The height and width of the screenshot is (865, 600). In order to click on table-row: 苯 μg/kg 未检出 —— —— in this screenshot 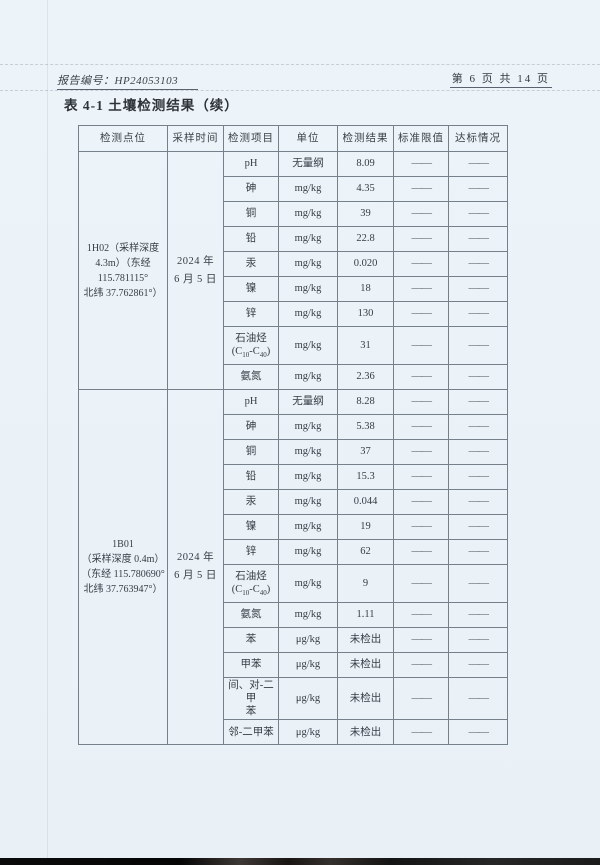, I will do `click(293, 640)`.